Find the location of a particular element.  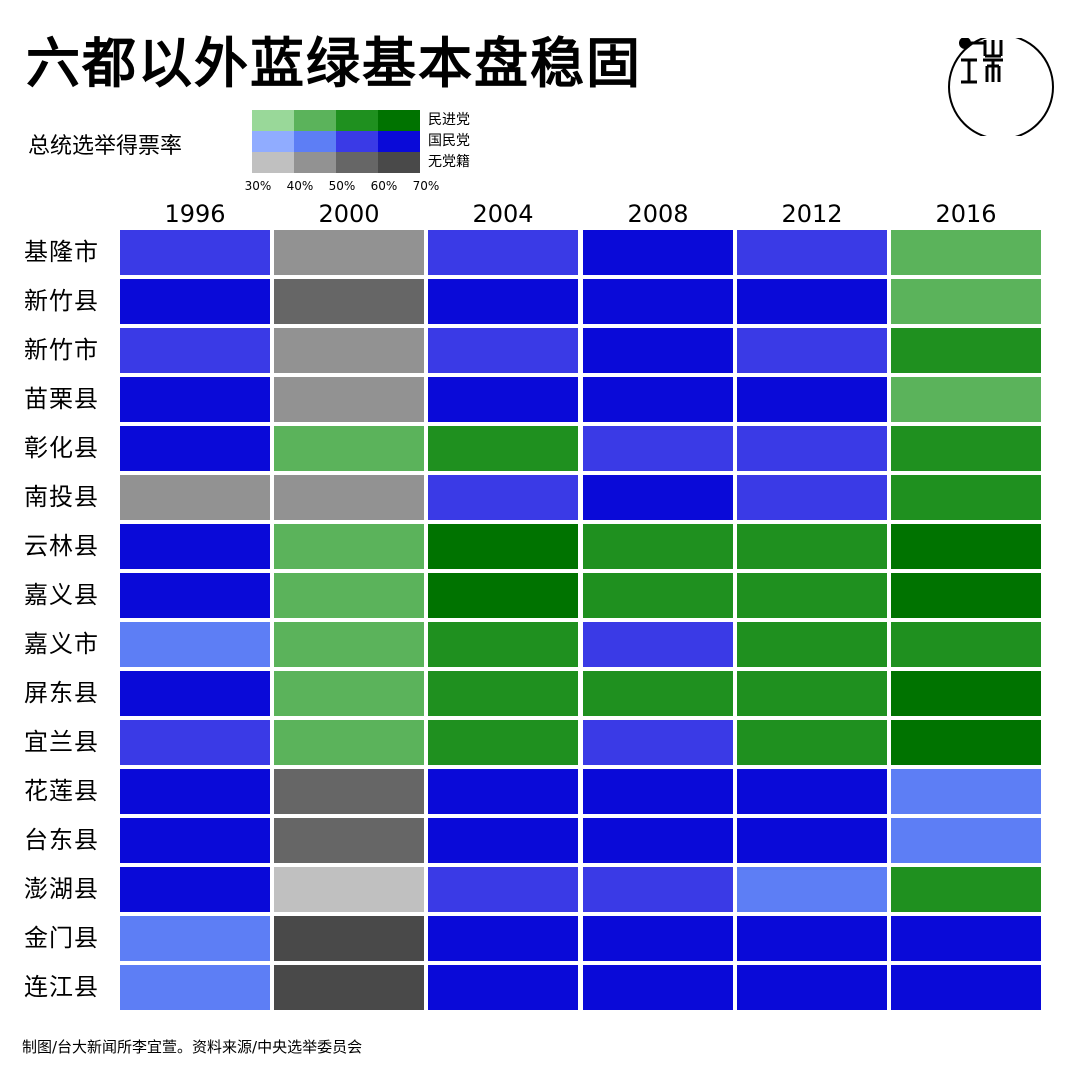

county-label: 云林县 is located at coordinates (61, 546).